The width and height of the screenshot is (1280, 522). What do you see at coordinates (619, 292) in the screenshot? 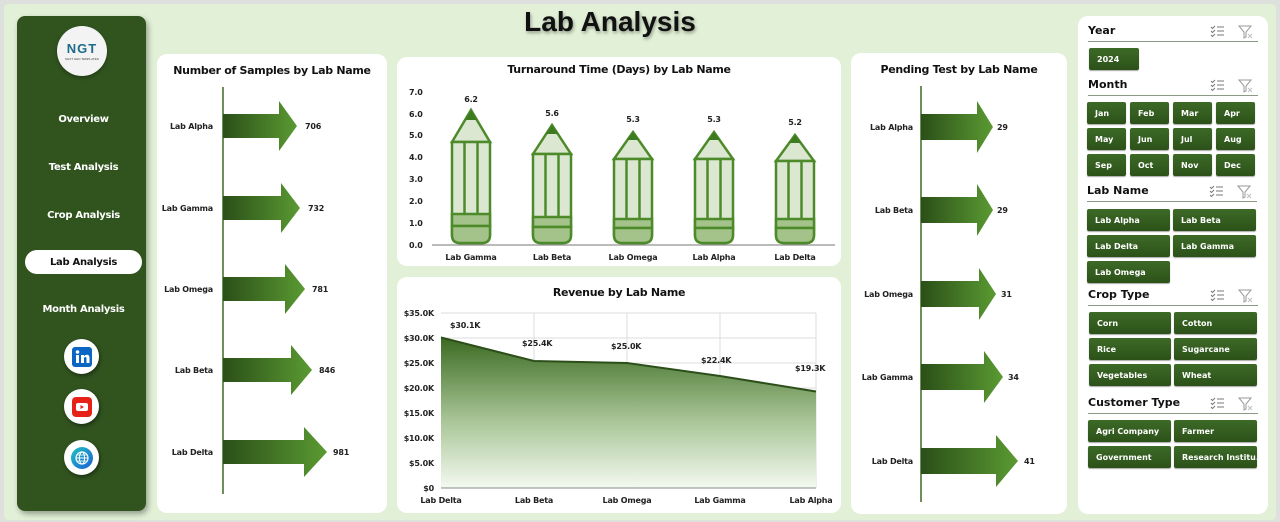
I see `chart-title: Revenue by Lab Name` at bounding box center [619, 292].